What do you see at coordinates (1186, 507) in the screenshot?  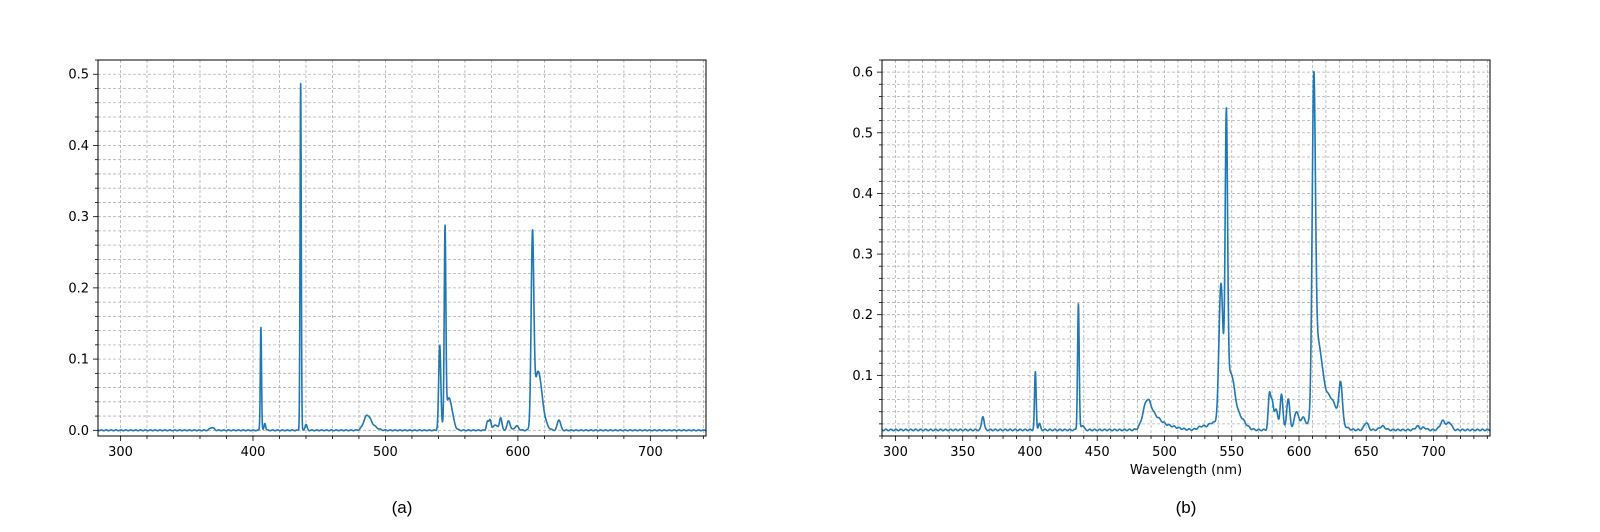 I see `panel-caption-b: (b)` at bounding box center [1186, 507].